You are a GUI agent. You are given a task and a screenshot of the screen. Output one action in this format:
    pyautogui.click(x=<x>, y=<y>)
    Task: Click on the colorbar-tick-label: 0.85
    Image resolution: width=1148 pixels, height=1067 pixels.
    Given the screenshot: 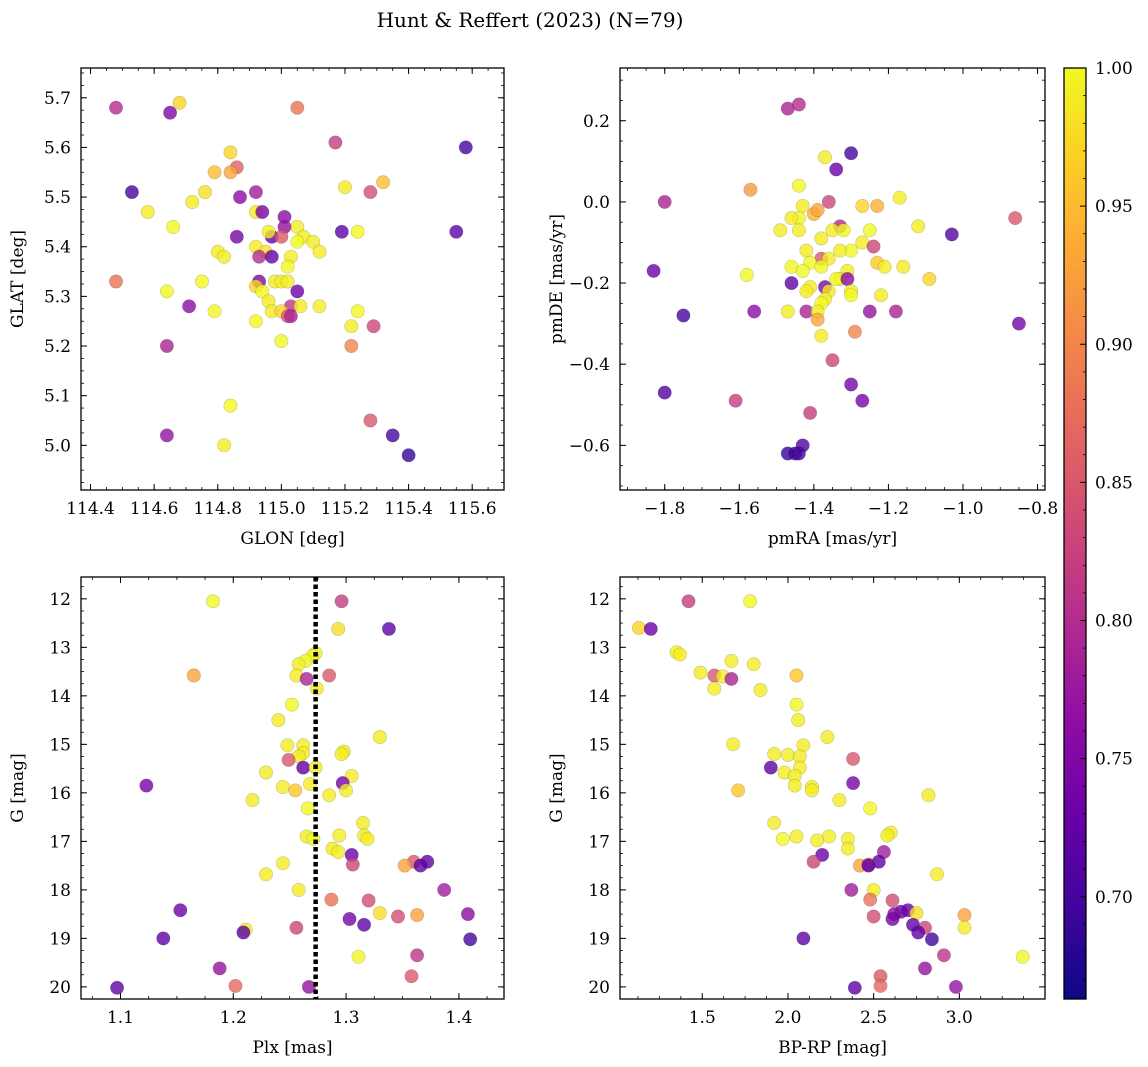 What is the action you would take?
    pyautogui.click(x=1114, y=483)
    